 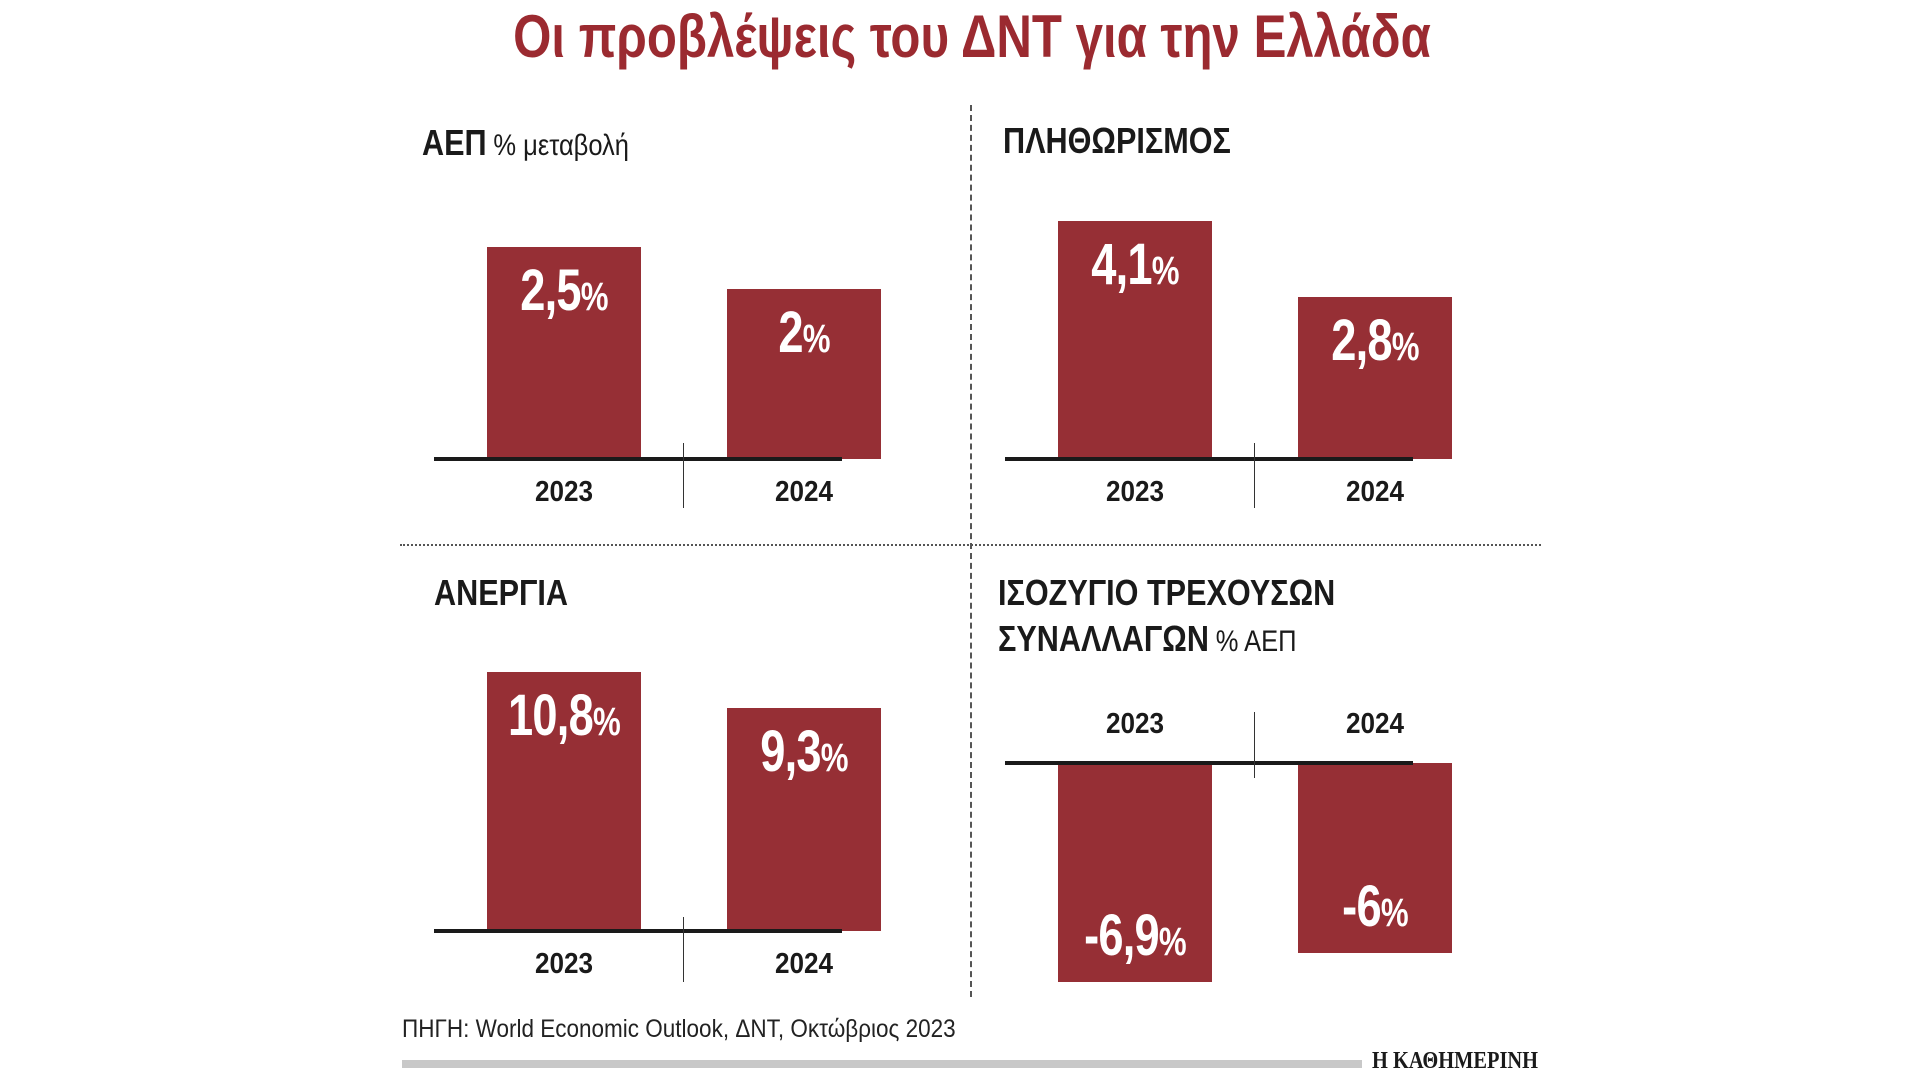 I want to click on panel-title: ΑΝΕΡΓΙΑ, so click(x=501, y=592).